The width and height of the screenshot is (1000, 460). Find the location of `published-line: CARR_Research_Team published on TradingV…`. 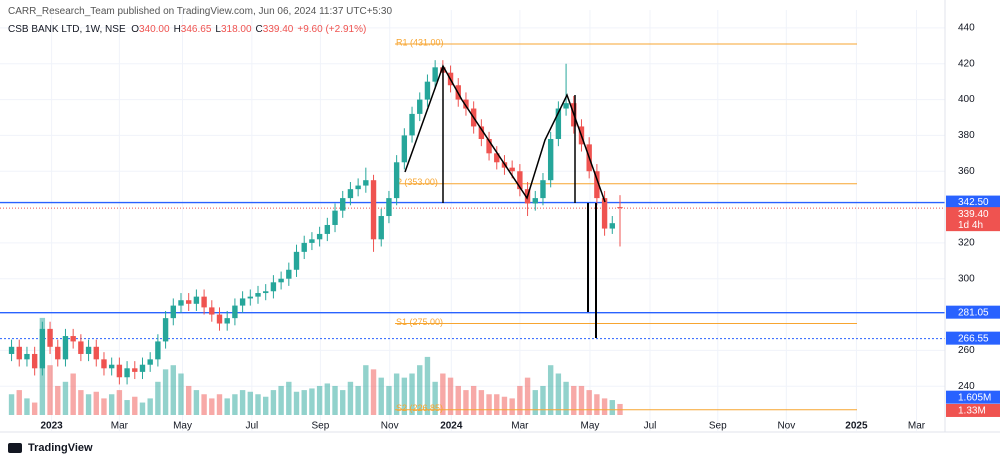

published-line: CARR_Research_Team published on TradingV… is located at coordinates (200, 11).